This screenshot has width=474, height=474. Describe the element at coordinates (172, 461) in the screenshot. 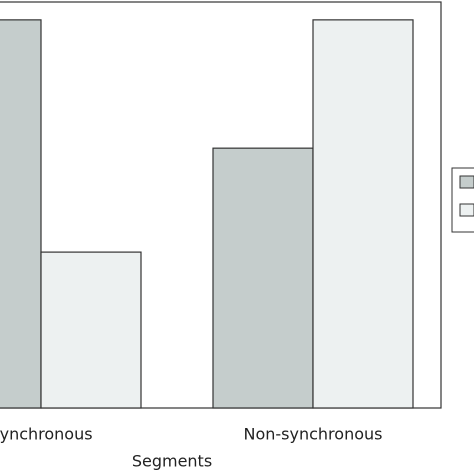

I see `x-axis-label: Segments` at that location.